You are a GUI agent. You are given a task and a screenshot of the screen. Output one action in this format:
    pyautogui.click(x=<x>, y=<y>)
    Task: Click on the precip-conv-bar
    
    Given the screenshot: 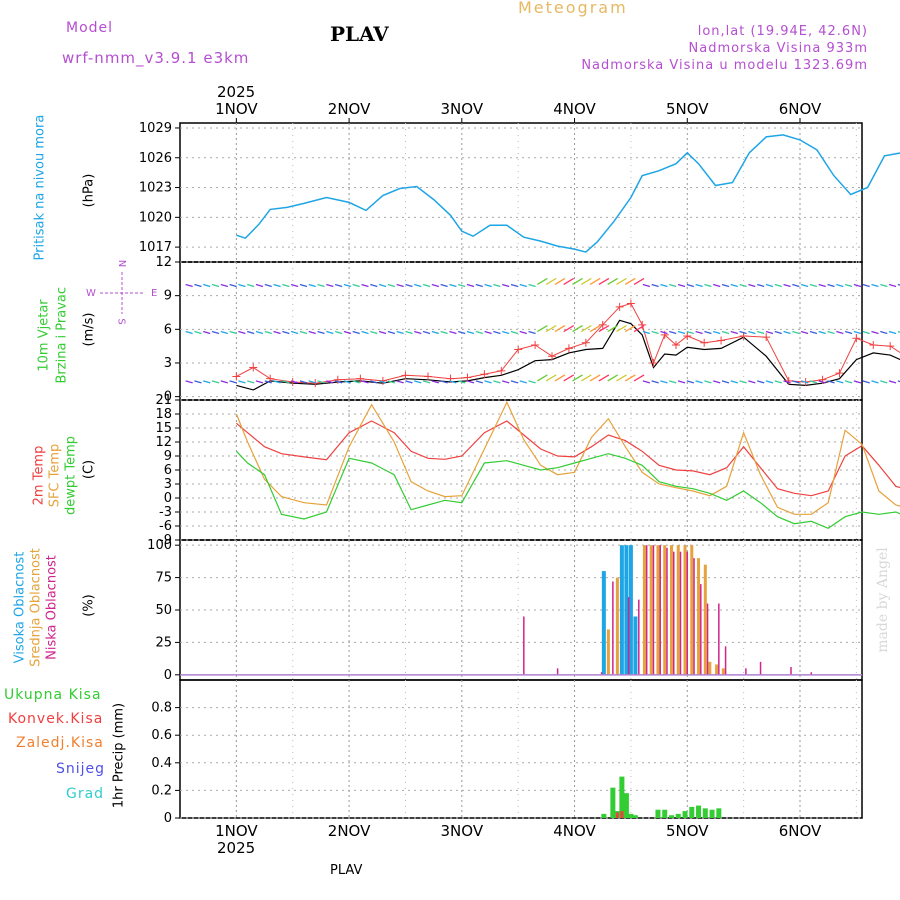 What is the action you would take?
    pyautogui.click(x=617, y=815)
    